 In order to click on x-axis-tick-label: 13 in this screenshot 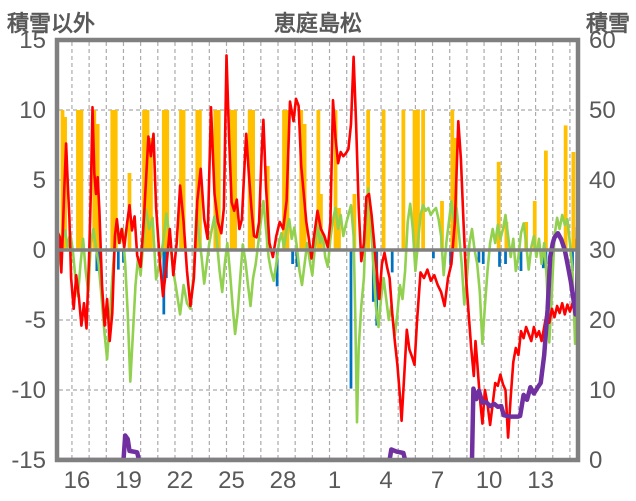, I will do `click(540, 480)`.